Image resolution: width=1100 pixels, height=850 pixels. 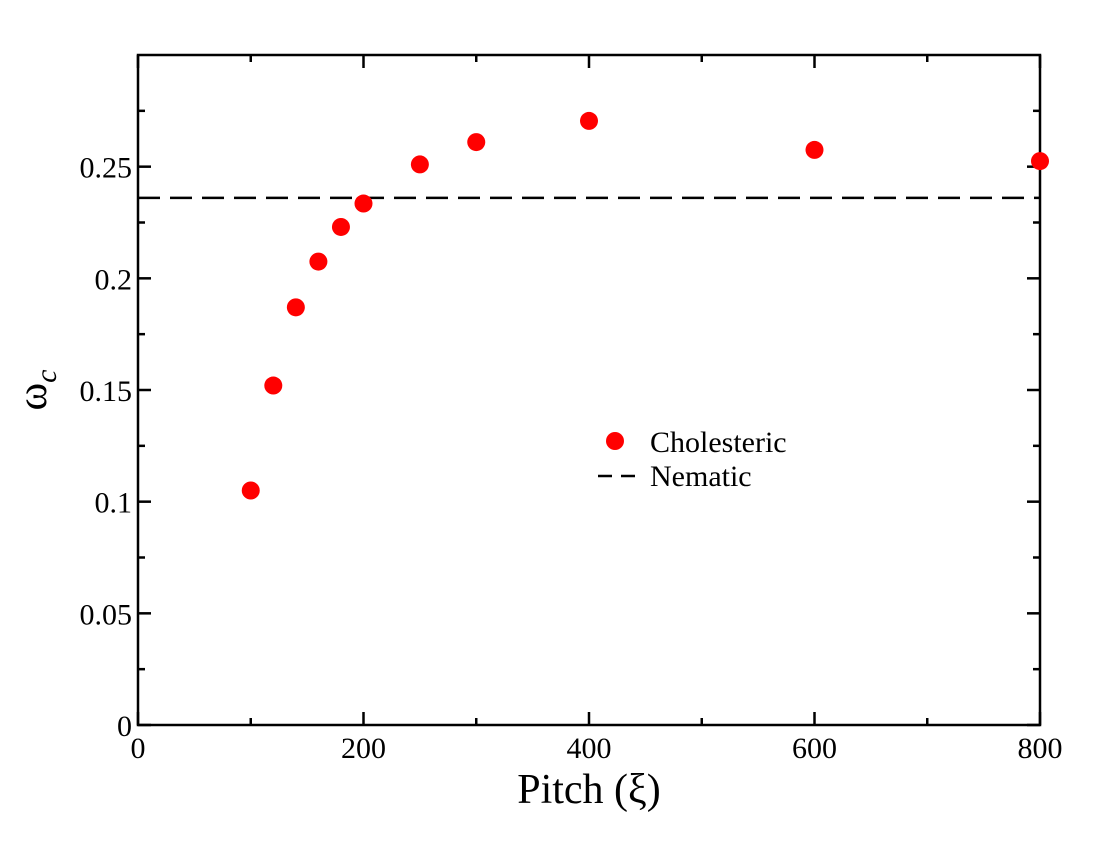 I want to click on y-axis-title-subscript: c, so click(x=46, y=376).